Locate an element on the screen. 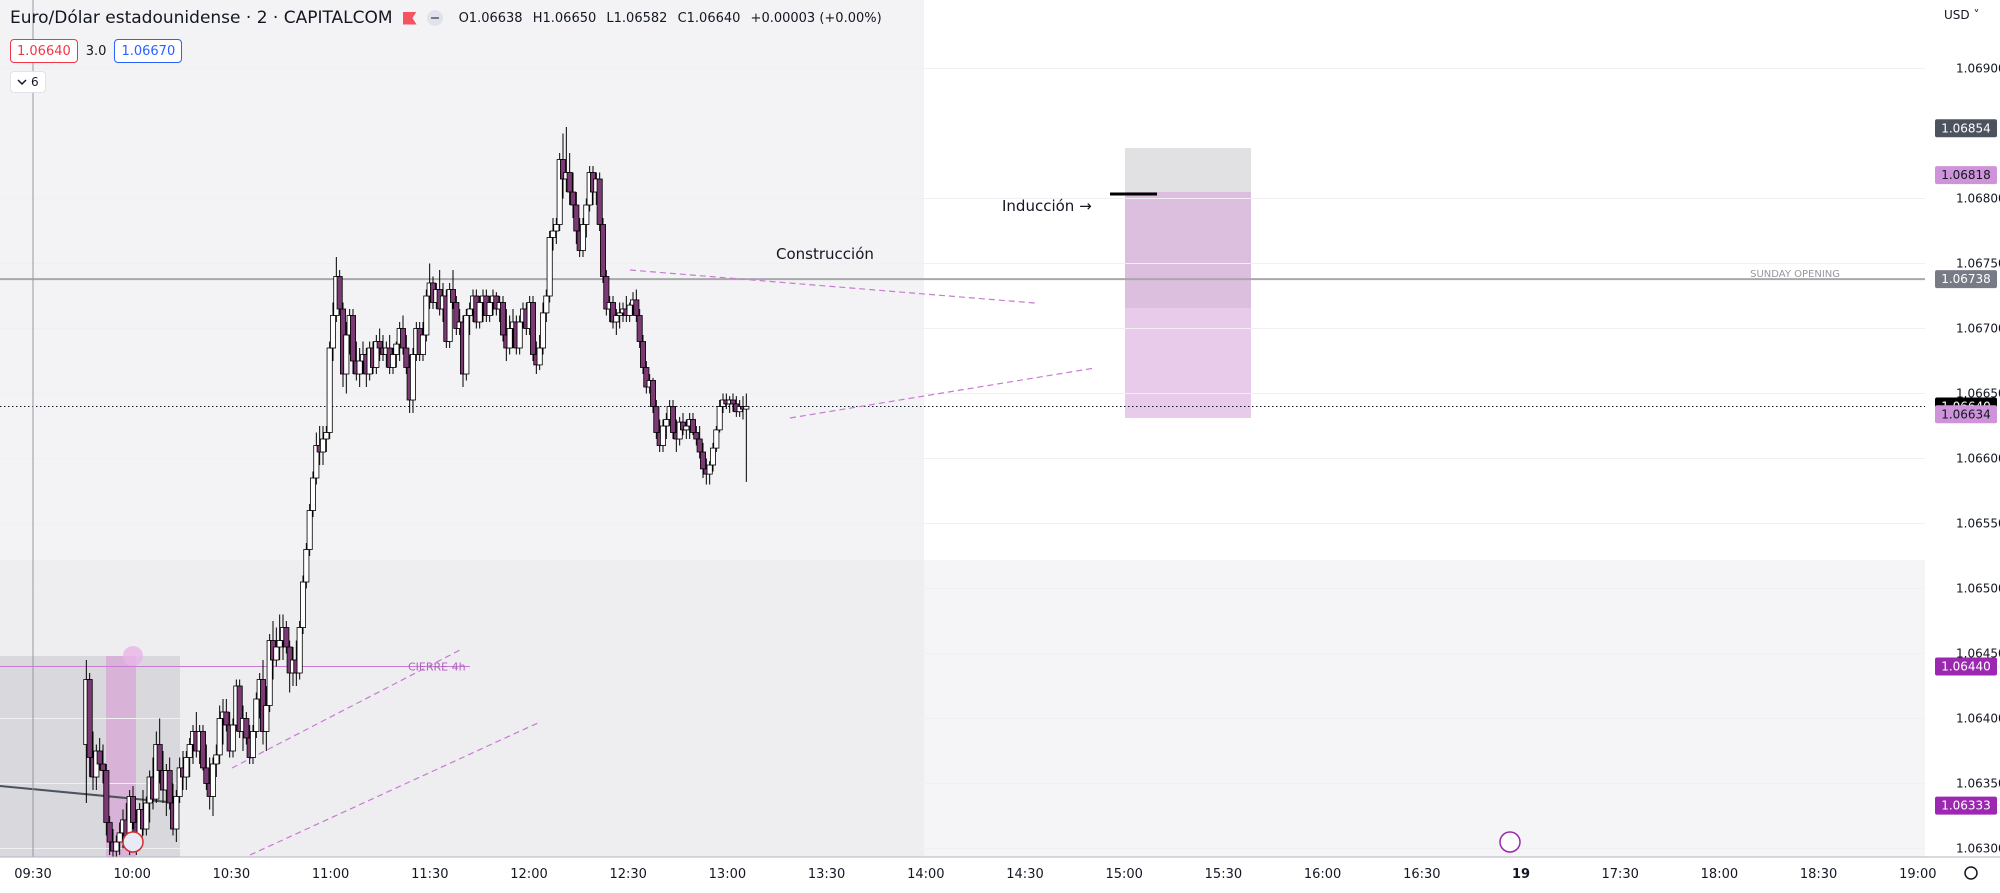  ohlc-close: C1.06640 is located at coordinates (709, 18).